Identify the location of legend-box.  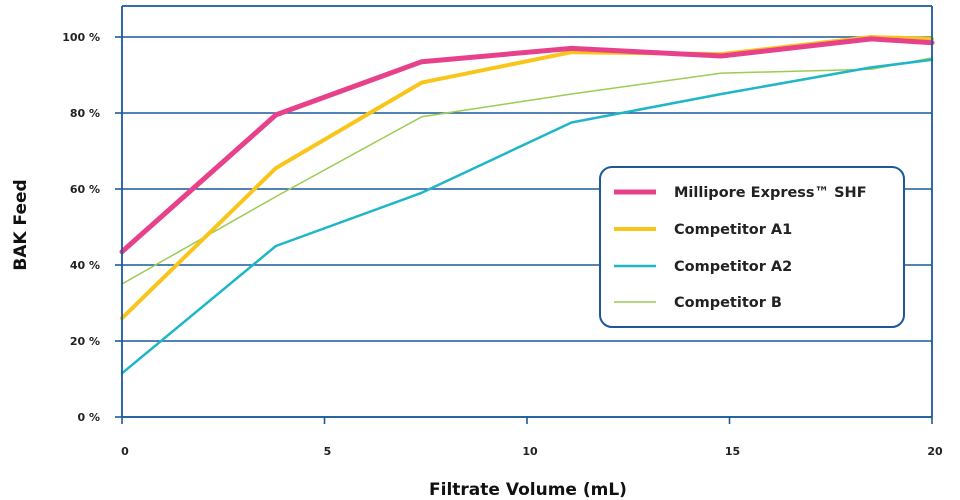
(752, 247).